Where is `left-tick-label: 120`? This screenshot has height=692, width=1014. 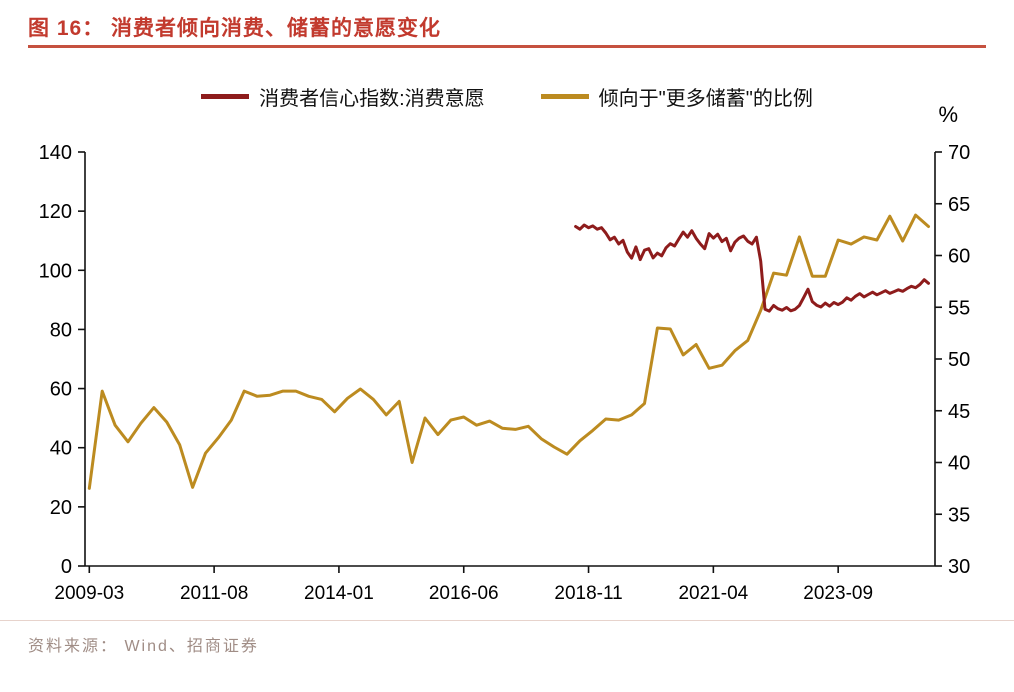
left-tick-label: 120 is located at coordinates (55, 212).